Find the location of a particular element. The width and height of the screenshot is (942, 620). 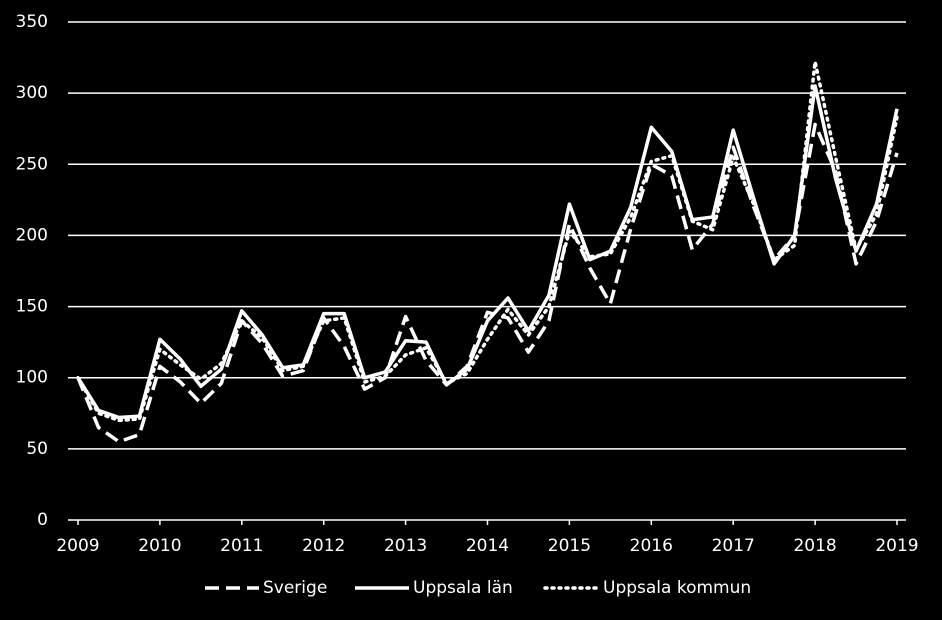

y-tick-label: 200 is located at coordinates (32, 235).